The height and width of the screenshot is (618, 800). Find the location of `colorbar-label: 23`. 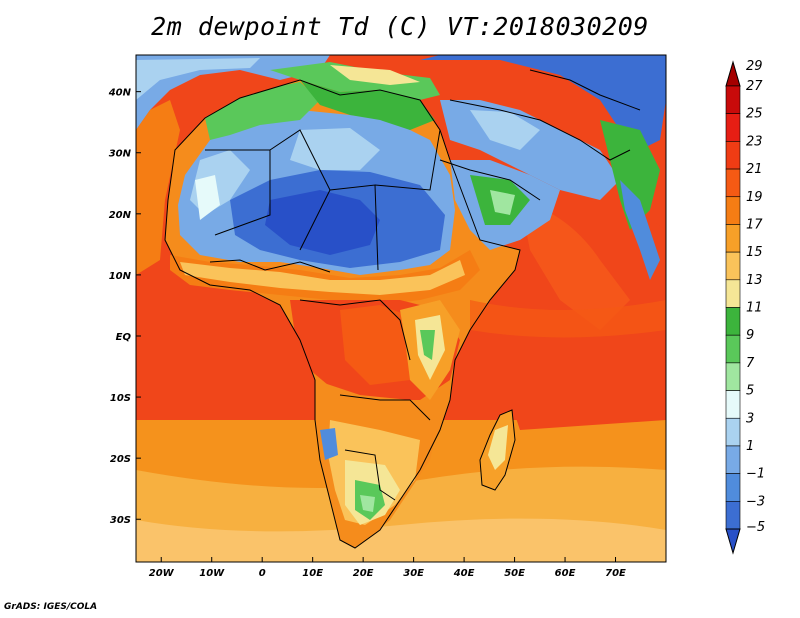

colorbar-label: 23 is located at coordinates (754, 141).